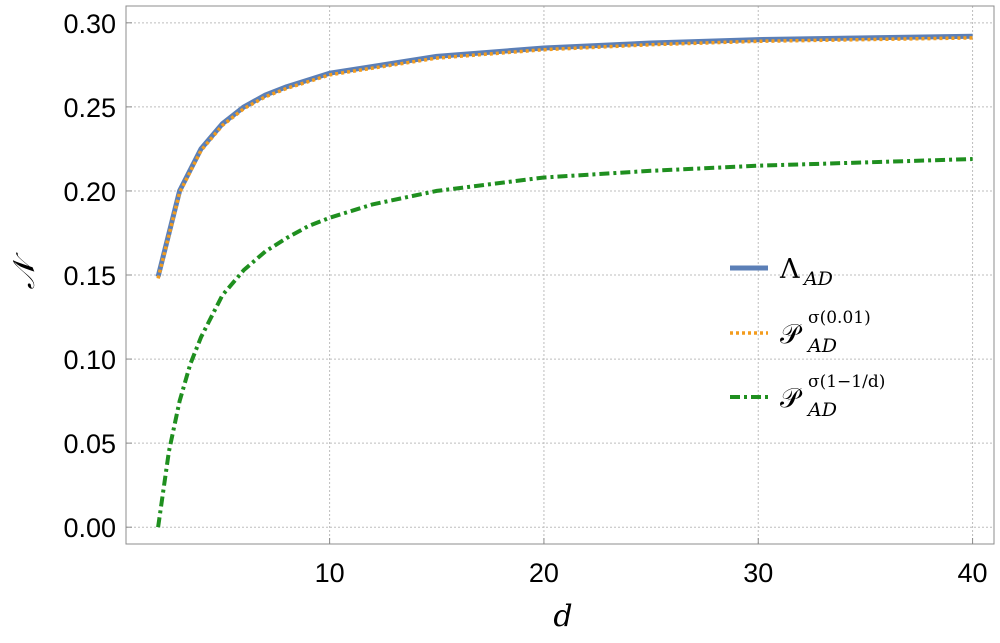 This screenshot has height=643, width=1000. What do you see at coordinates (789, 269) in the screenshot?
I see `legend-main-lambda: Λ` at bounding box center [789, 269].